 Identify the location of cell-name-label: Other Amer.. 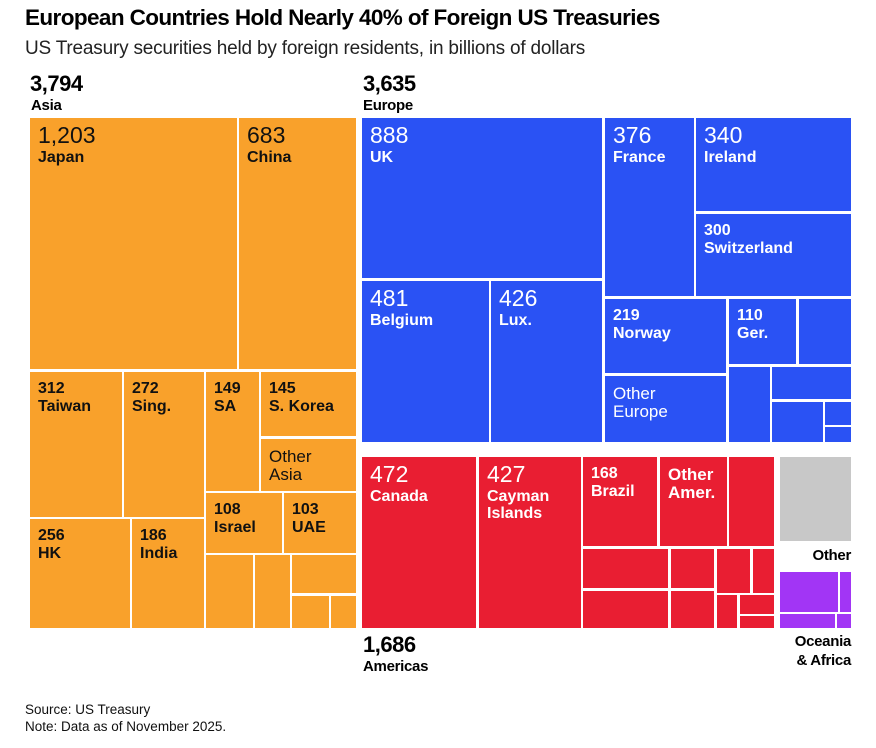
(692, 483).